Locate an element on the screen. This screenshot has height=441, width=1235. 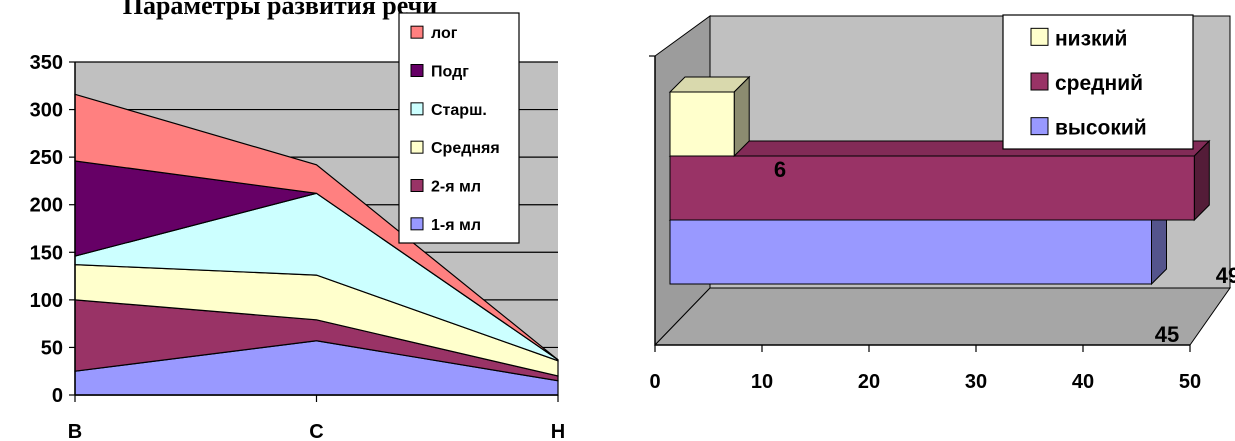
legend-label: низкий is located at coordinates (1091, 38).